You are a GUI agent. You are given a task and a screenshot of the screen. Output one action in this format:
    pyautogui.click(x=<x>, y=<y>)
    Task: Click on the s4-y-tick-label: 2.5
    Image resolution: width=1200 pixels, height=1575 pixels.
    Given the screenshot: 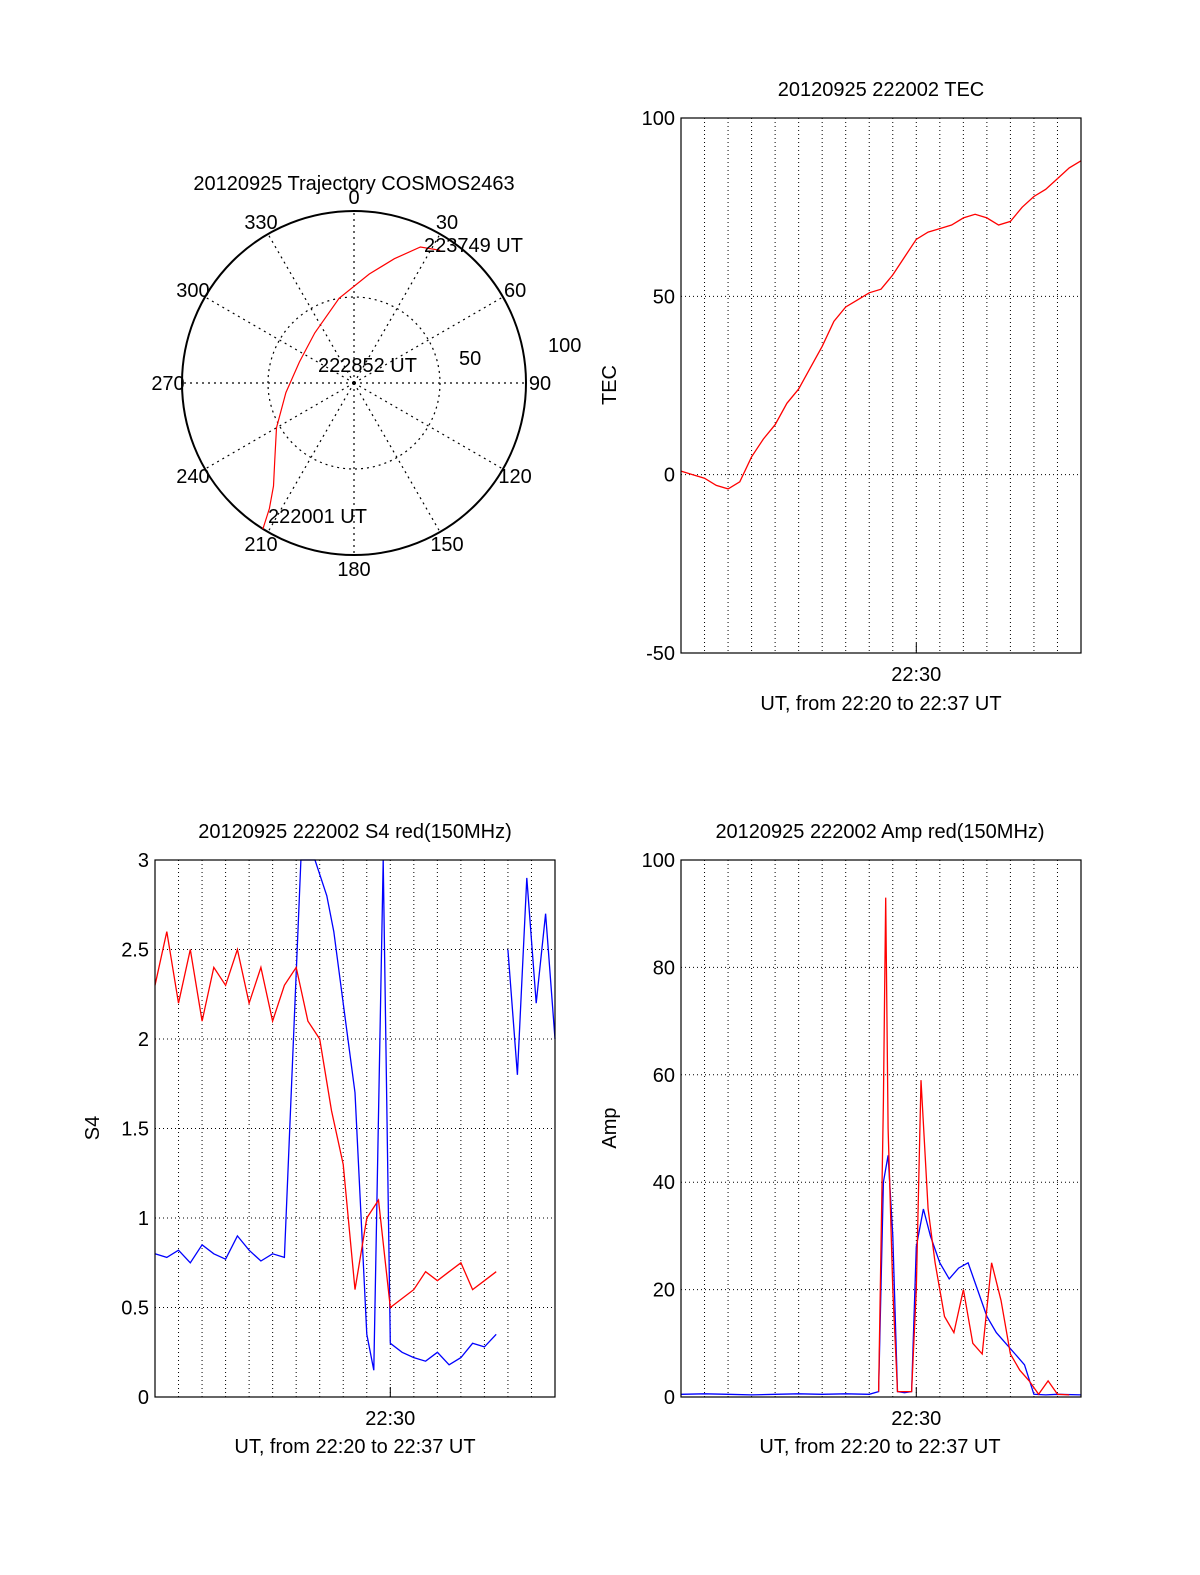 What is the action you would take?
    pyautogui.click(x=135, y=951)
    